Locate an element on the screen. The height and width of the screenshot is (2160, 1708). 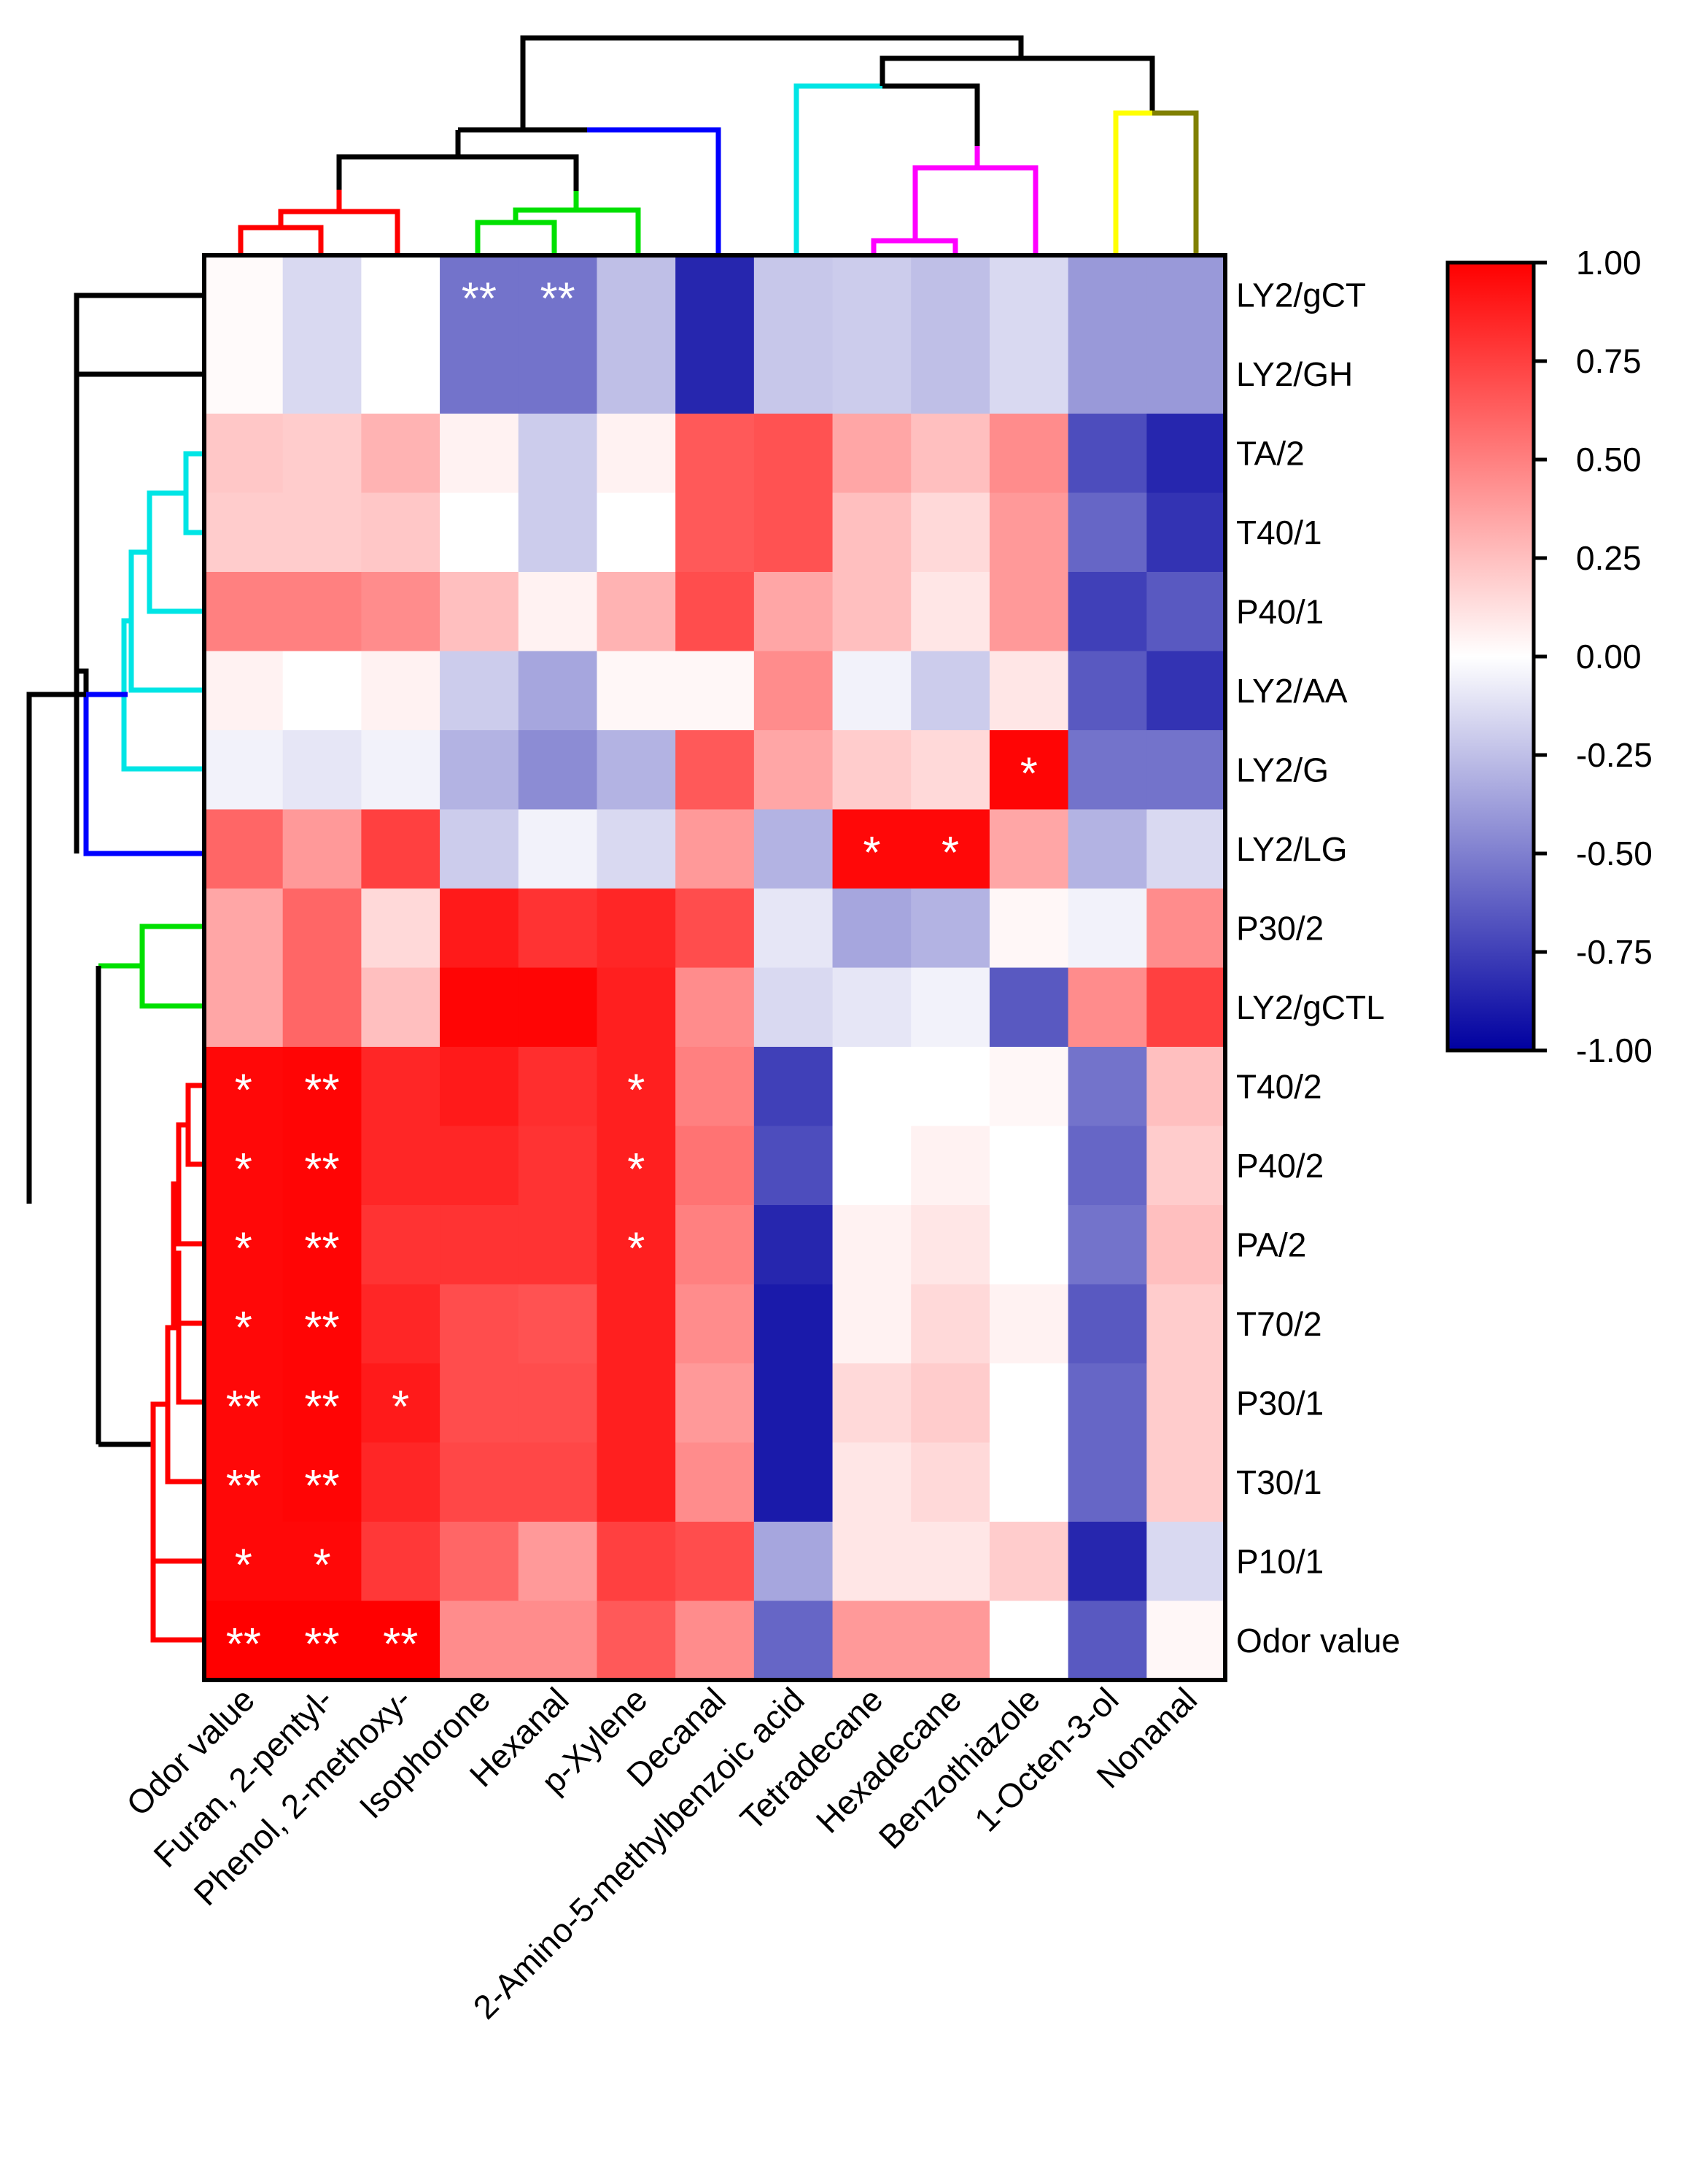
row-dendro-blue-branch is located at coordinates (143, 774).